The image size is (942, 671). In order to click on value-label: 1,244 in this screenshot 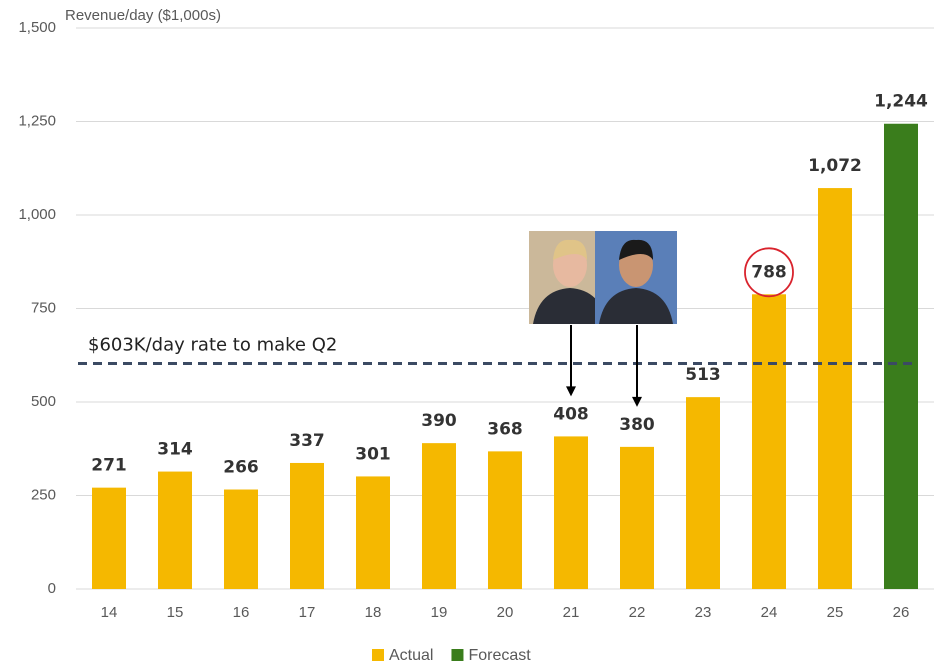, I will do `click(901, 102)`.